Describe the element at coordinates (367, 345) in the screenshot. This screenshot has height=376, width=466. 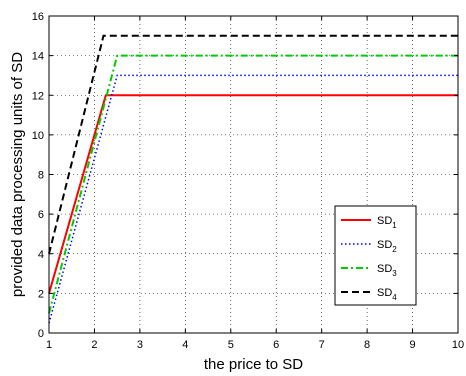
I see `x-tick-label: 8` at that location.